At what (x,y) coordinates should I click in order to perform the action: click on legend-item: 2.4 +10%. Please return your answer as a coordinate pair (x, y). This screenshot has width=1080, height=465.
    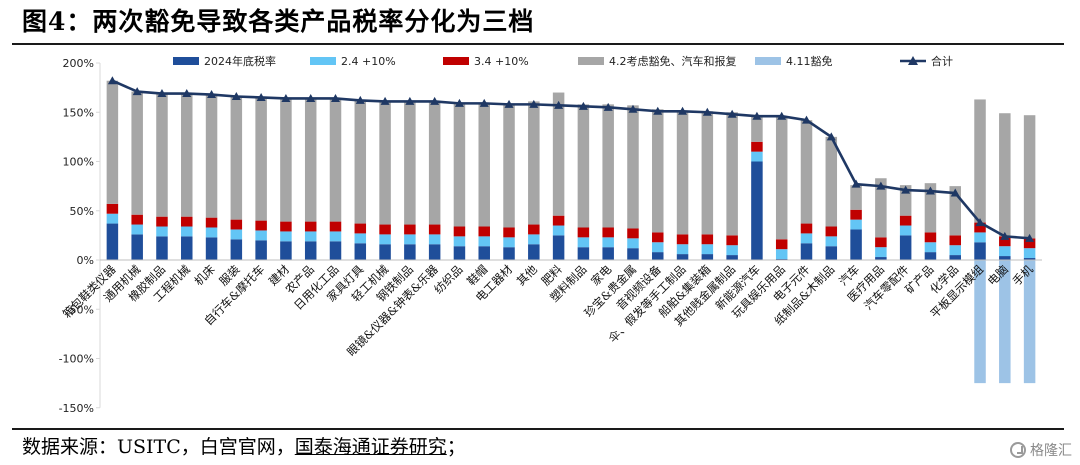
    Looking at the image, I should click on (353, 61).